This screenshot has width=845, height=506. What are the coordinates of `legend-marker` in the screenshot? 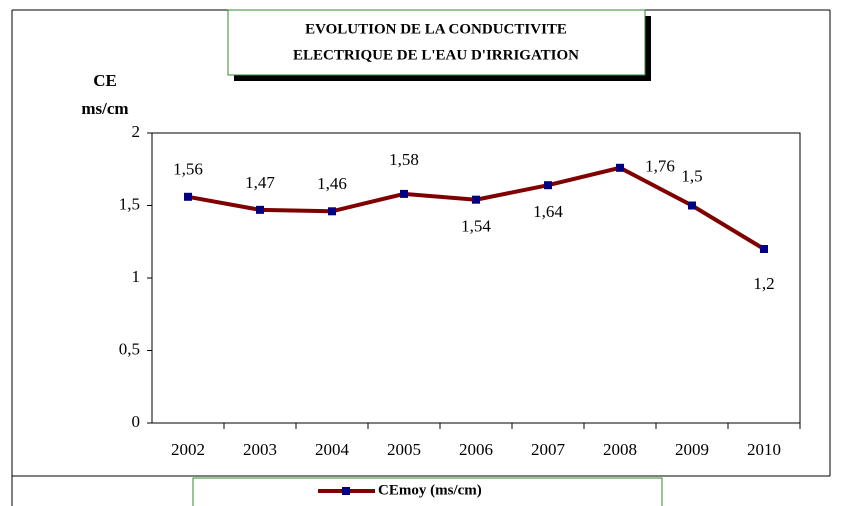 It's located at (346, 491).